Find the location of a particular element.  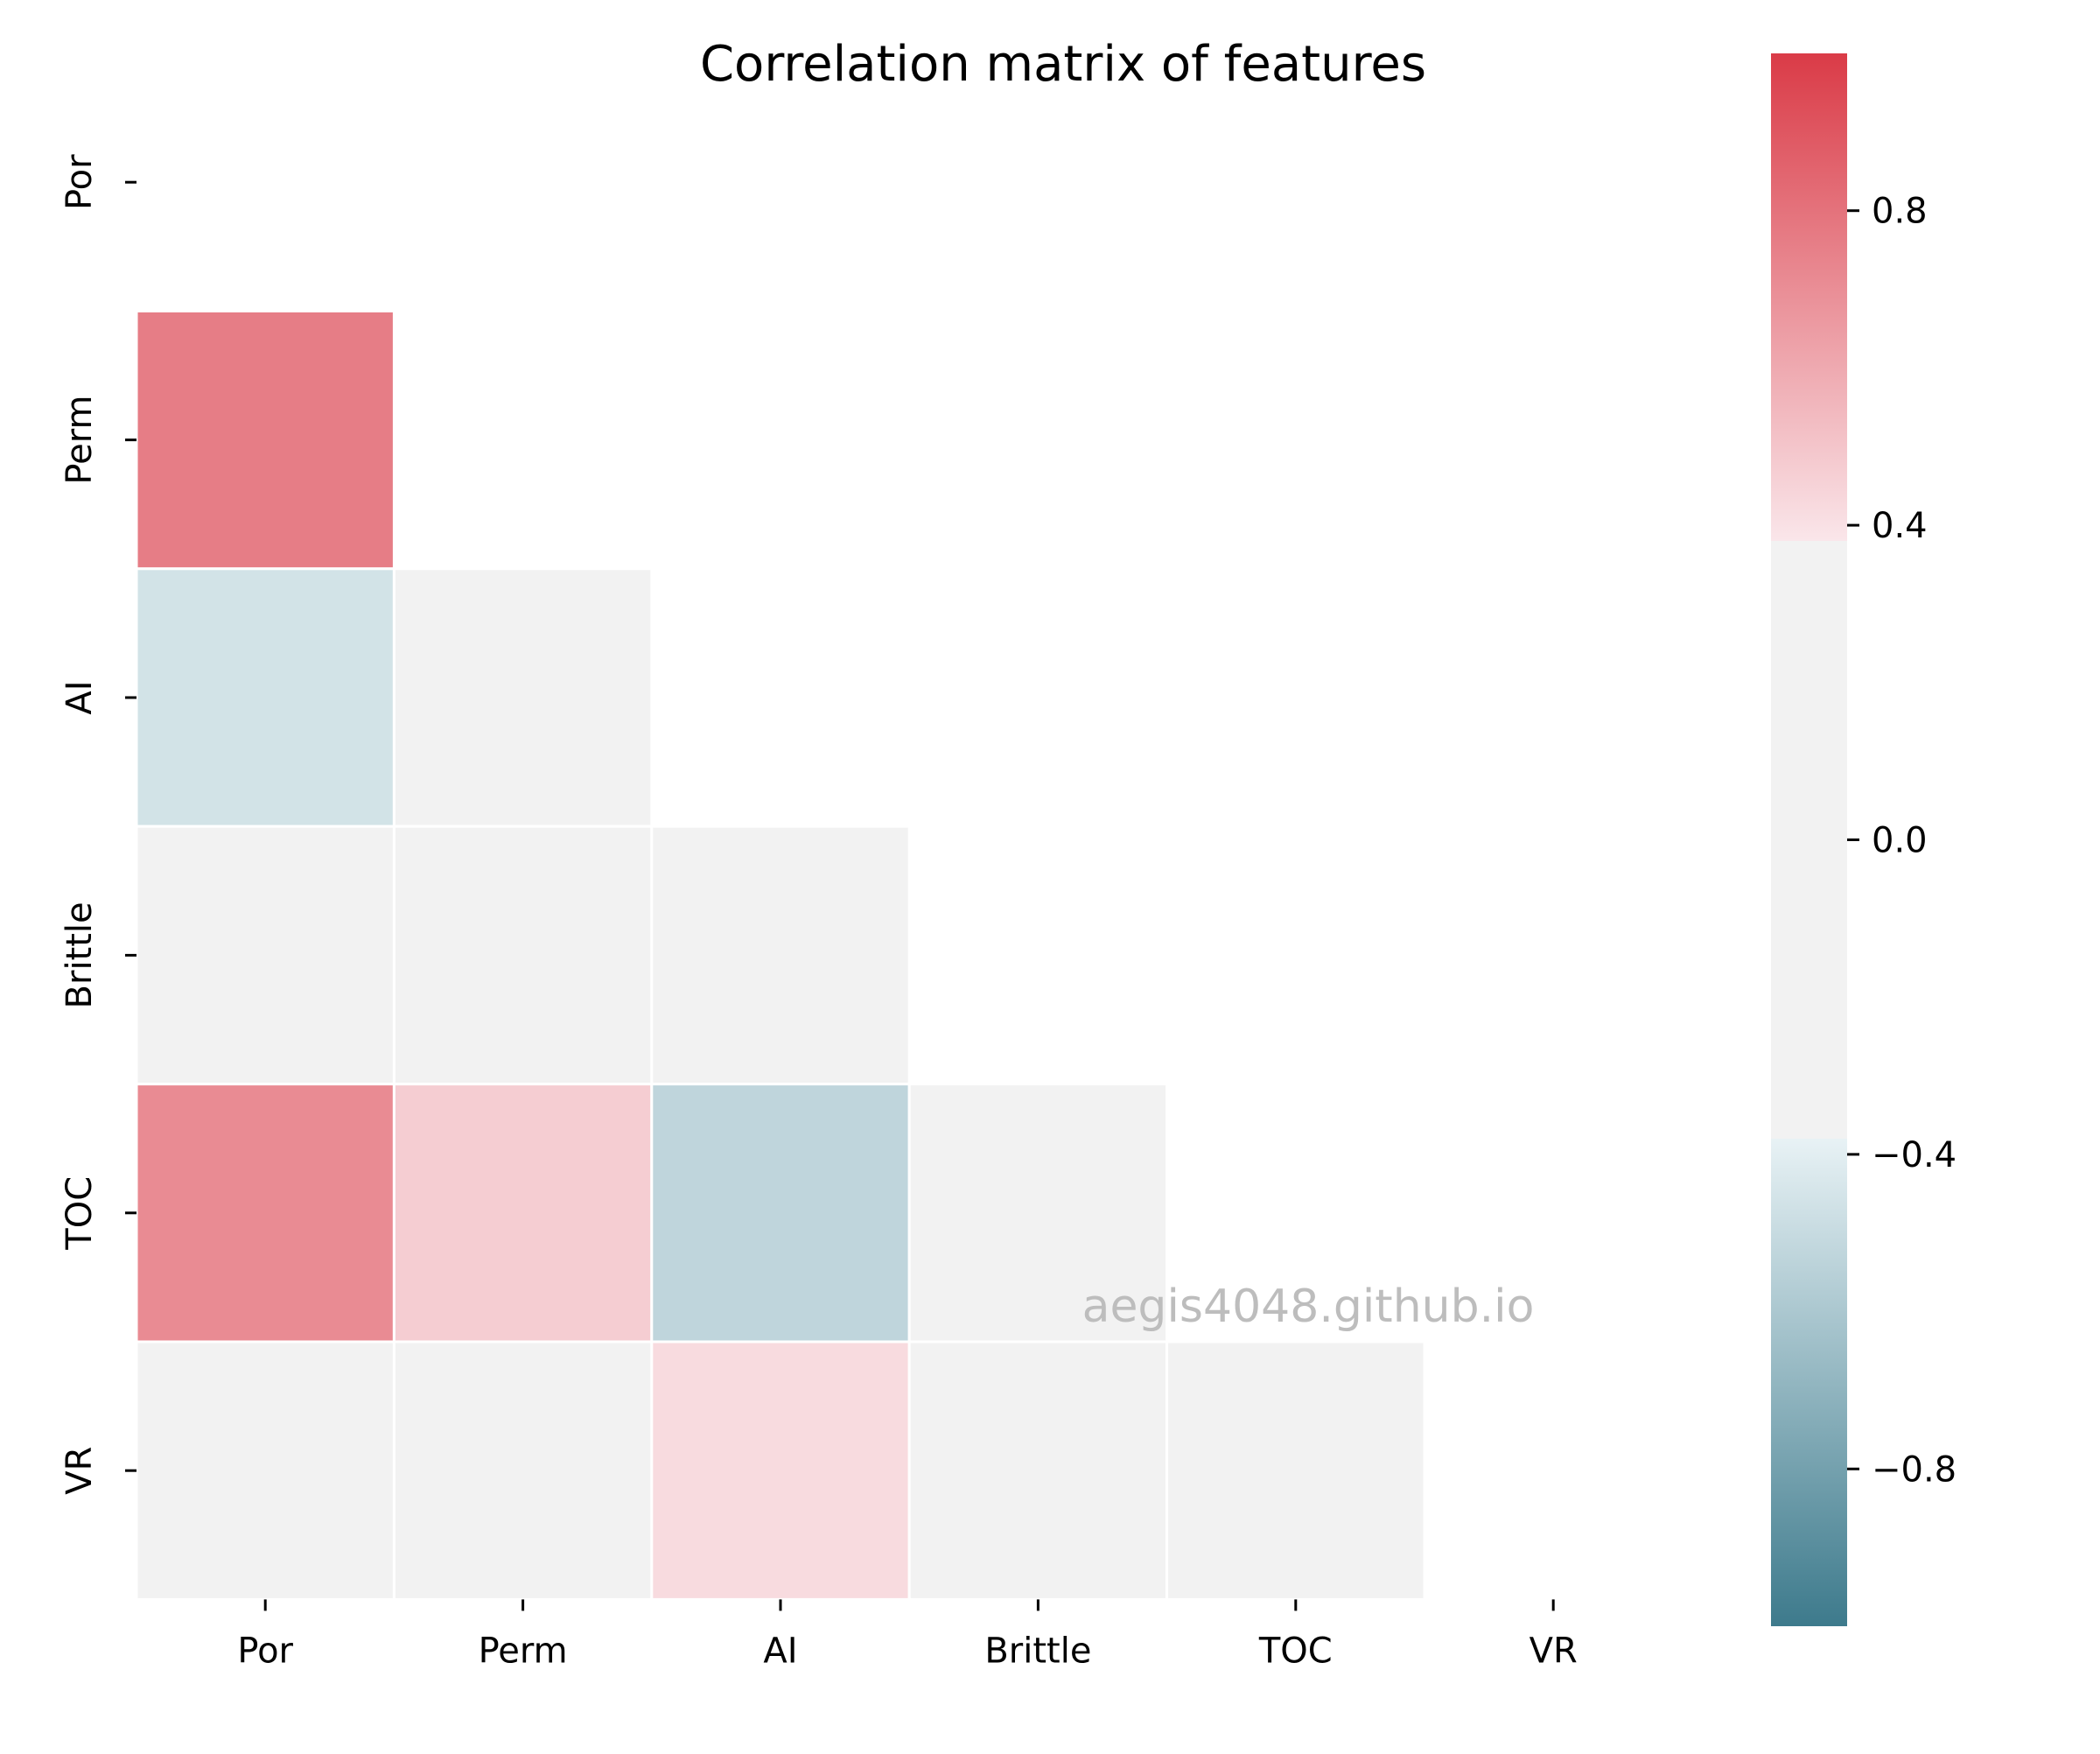

heatmap-cell-vr-por: VR / Por: 0.11 is located at coordinates (265, 1470).